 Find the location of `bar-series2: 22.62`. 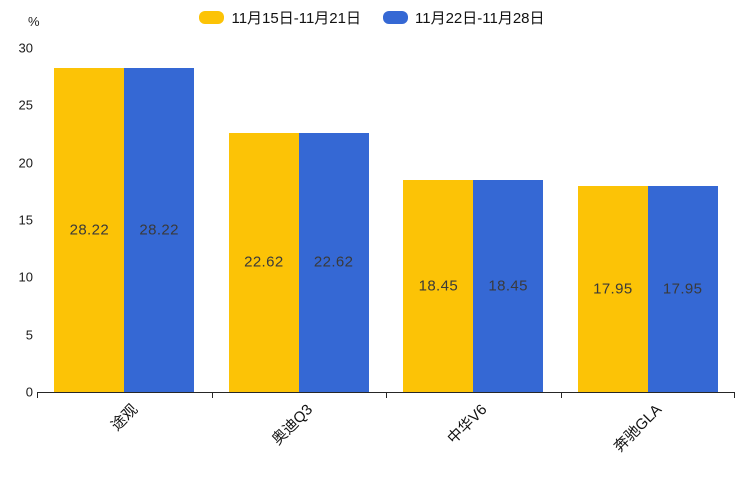

bar-series2: 22.62 is located at coordinates (333, 262).